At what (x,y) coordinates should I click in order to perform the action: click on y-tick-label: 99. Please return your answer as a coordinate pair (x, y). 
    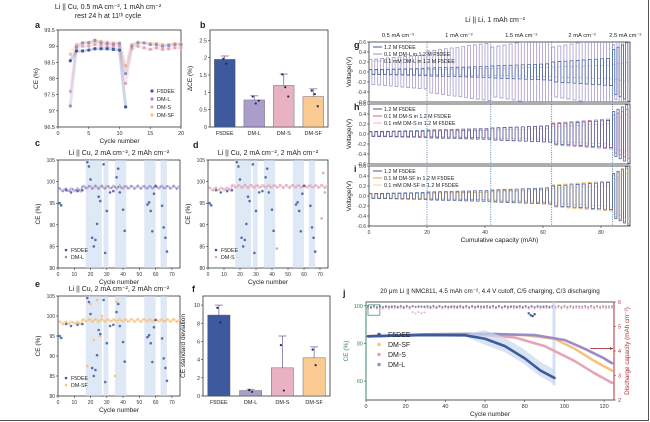
    Looking at the image, I should click on (52, 47).